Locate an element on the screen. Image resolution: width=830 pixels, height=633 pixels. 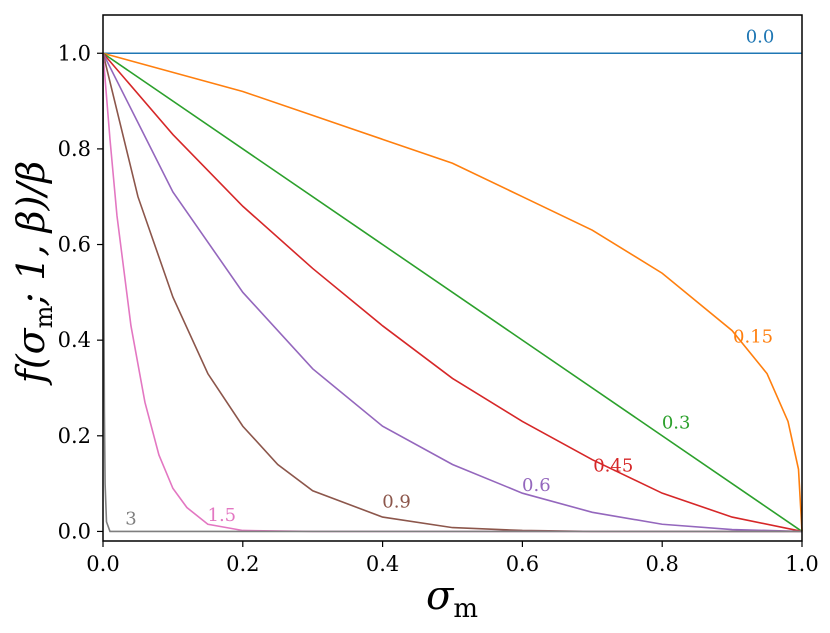
series-label-0-9: 0.9 is located at coordinates (396, 502).